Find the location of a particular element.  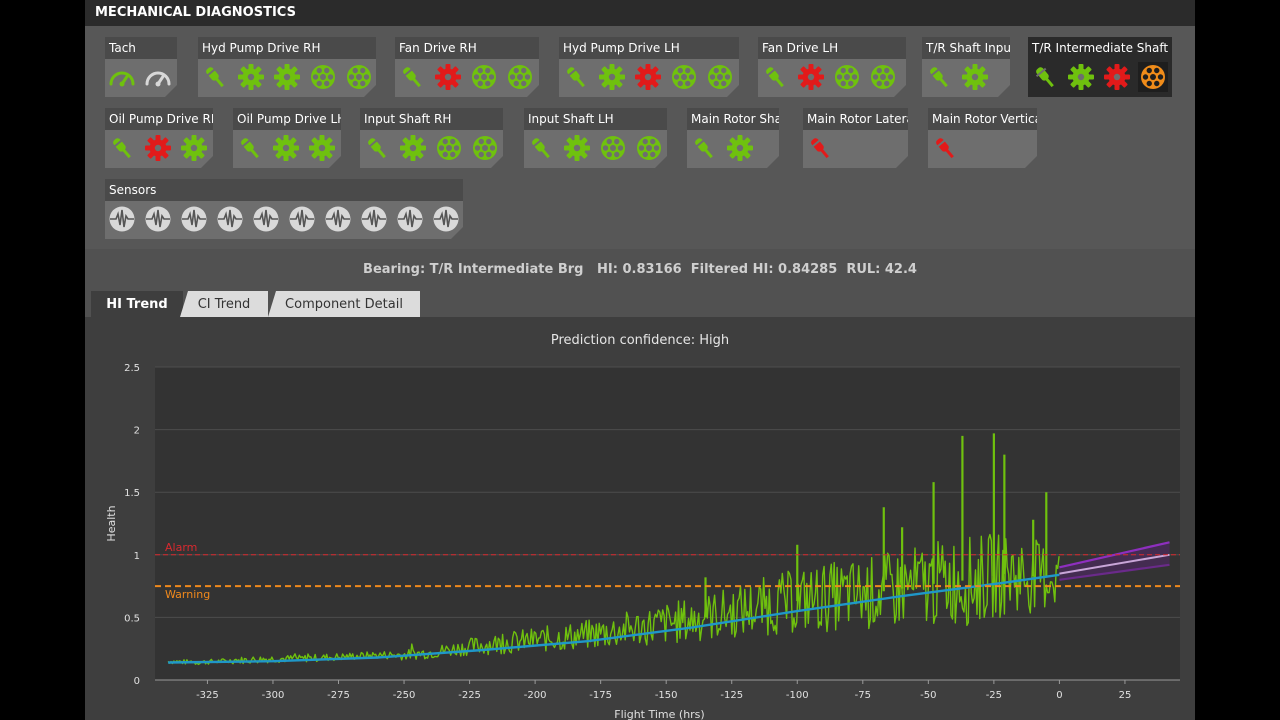

x-tick-label: -75 is located at coordinates (863, 695).